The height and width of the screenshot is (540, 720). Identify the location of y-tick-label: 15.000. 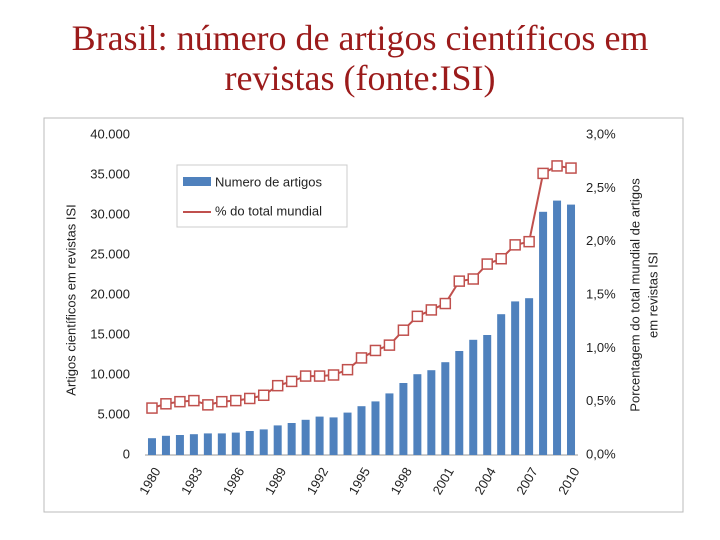
(110, 333).